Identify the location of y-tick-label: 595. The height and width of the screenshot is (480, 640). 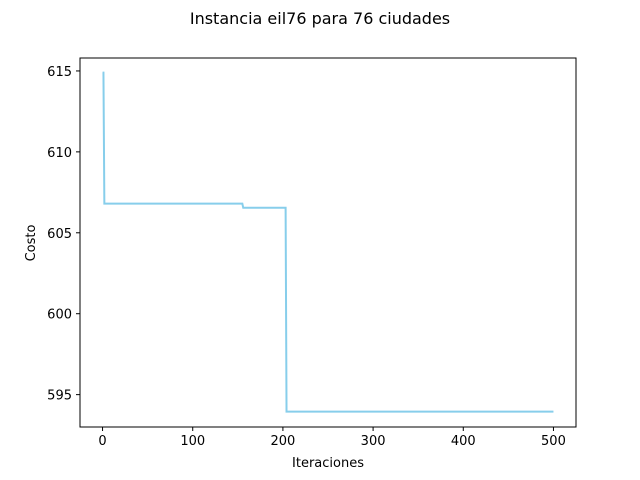
(59, 396).